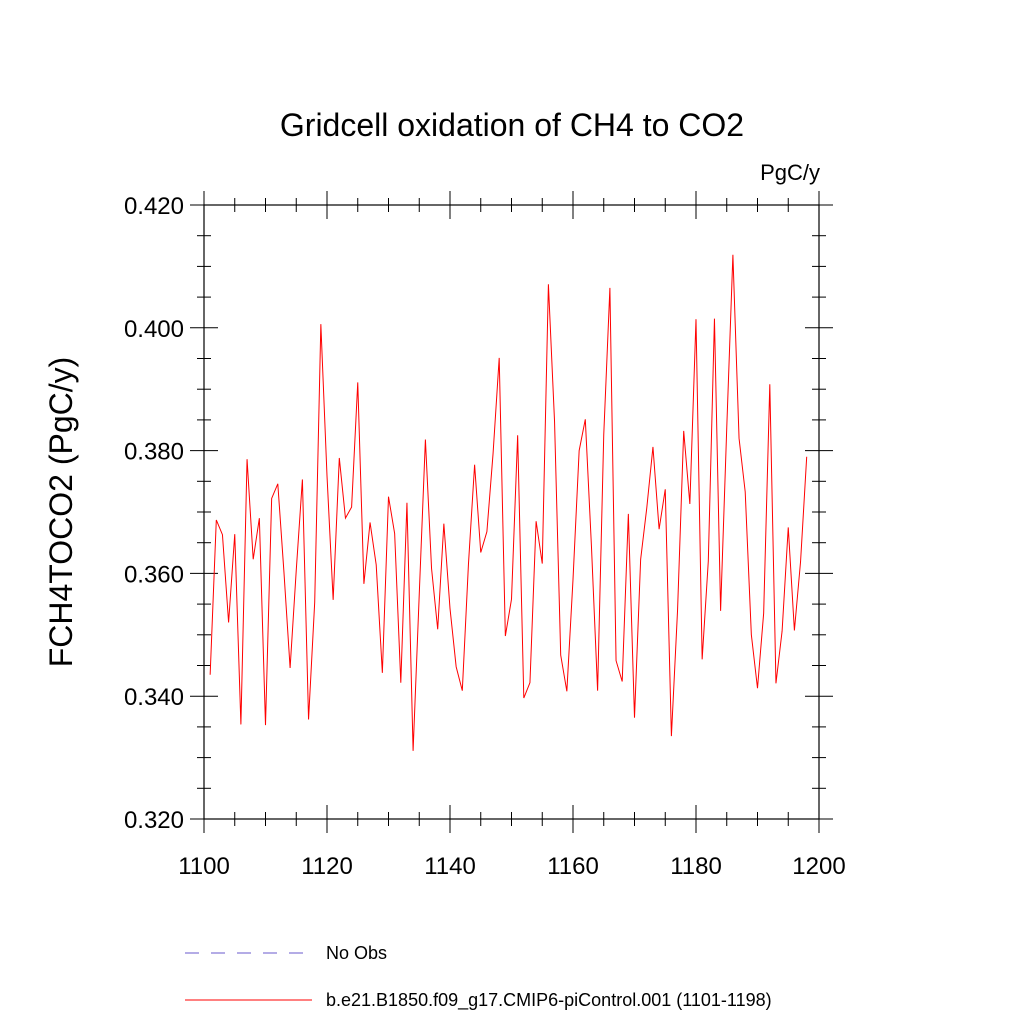 The image size is (1024, 1024). What do you see at coordinates (61, 512) in the screenshot?
I see `y-axis-label: FCH4TOCO2 (PgC/y)` at bounding box center [61, 512].